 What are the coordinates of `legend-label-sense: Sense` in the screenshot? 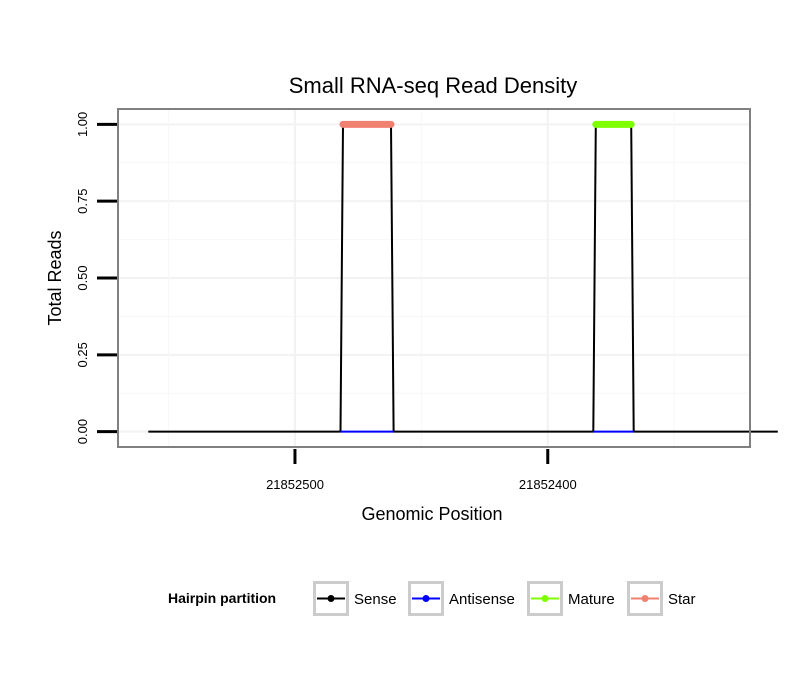 It's located at (375, 599).